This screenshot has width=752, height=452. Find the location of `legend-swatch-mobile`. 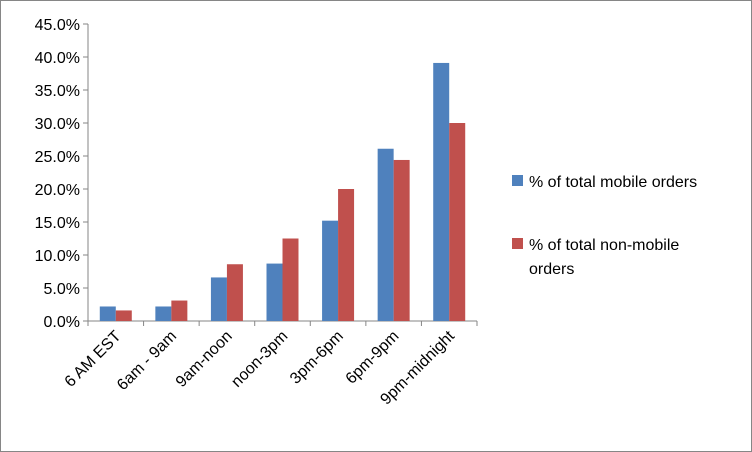

legend-swatch-mobile is located at coordinates (517, 180).